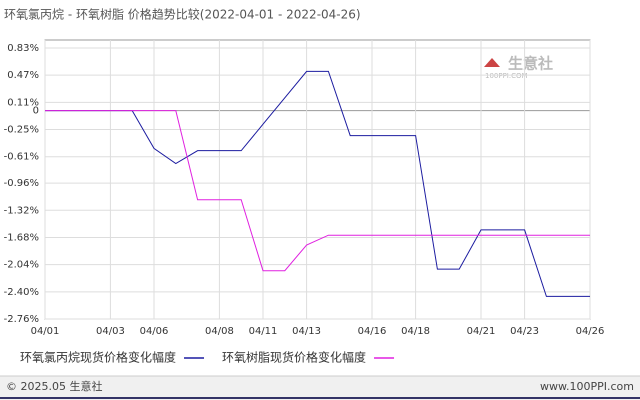 This screenshot has height=400, width=640. Describe the element at coordinates (320, 388) in the screenshot. I see `footer-bg` at that location.